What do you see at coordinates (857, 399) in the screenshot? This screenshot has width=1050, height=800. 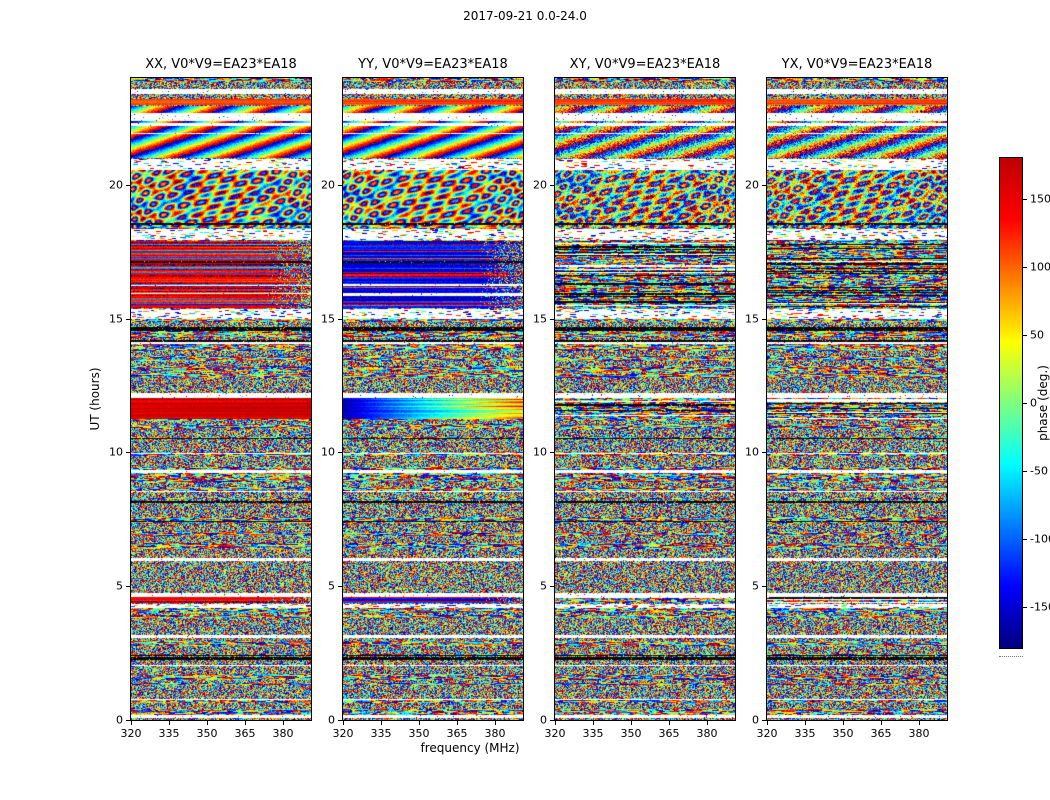 I see `phase-heatmap-yx` at bounding box center [857, 399].